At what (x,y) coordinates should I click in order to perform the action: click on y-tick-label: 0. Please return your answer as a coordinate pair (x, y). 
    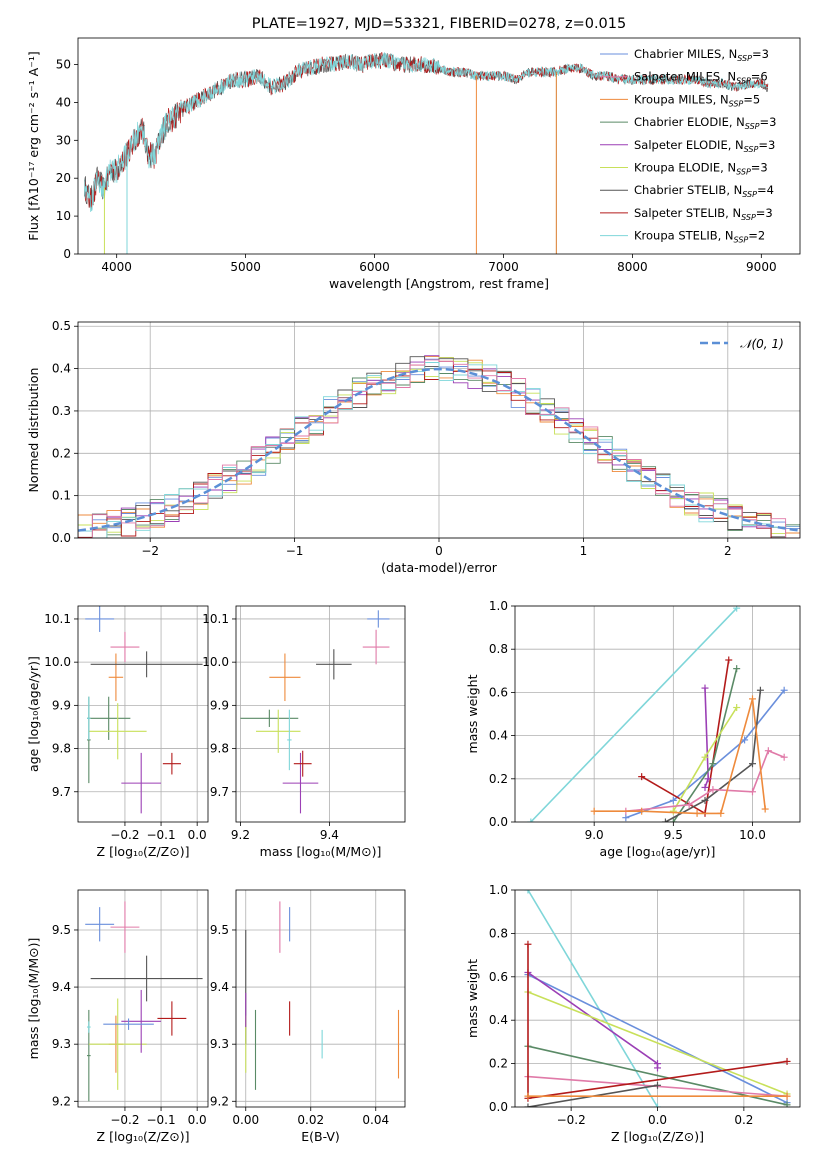
    Looking at the image, I should click on (67, 254).